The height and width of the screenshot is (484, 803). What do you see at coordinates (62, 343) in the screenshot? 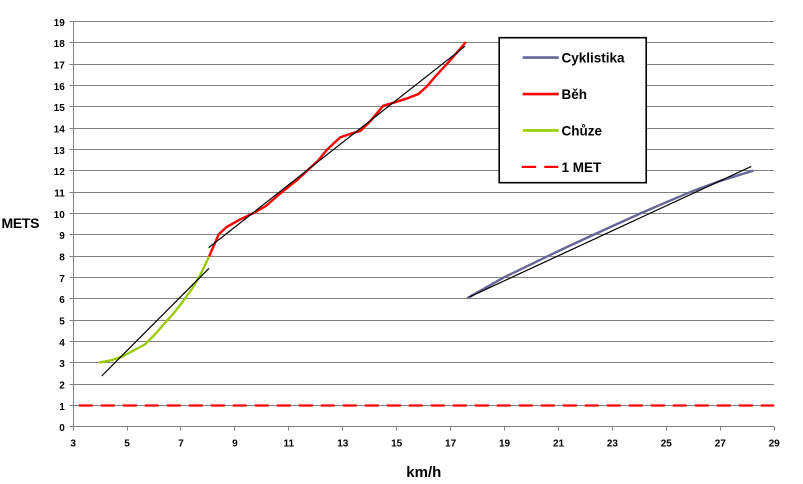
I see `svg-text: 4` at bounding box center [62, 343].